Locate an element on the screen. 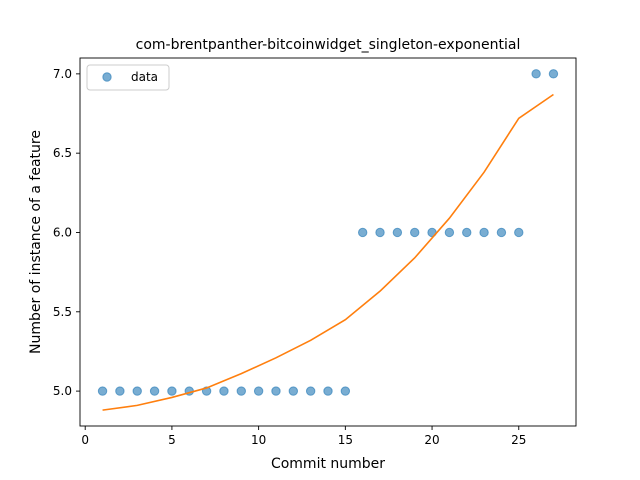 The width and height of the screenshot is (640, 480). legend-marker is located at coordinates (107, 77).